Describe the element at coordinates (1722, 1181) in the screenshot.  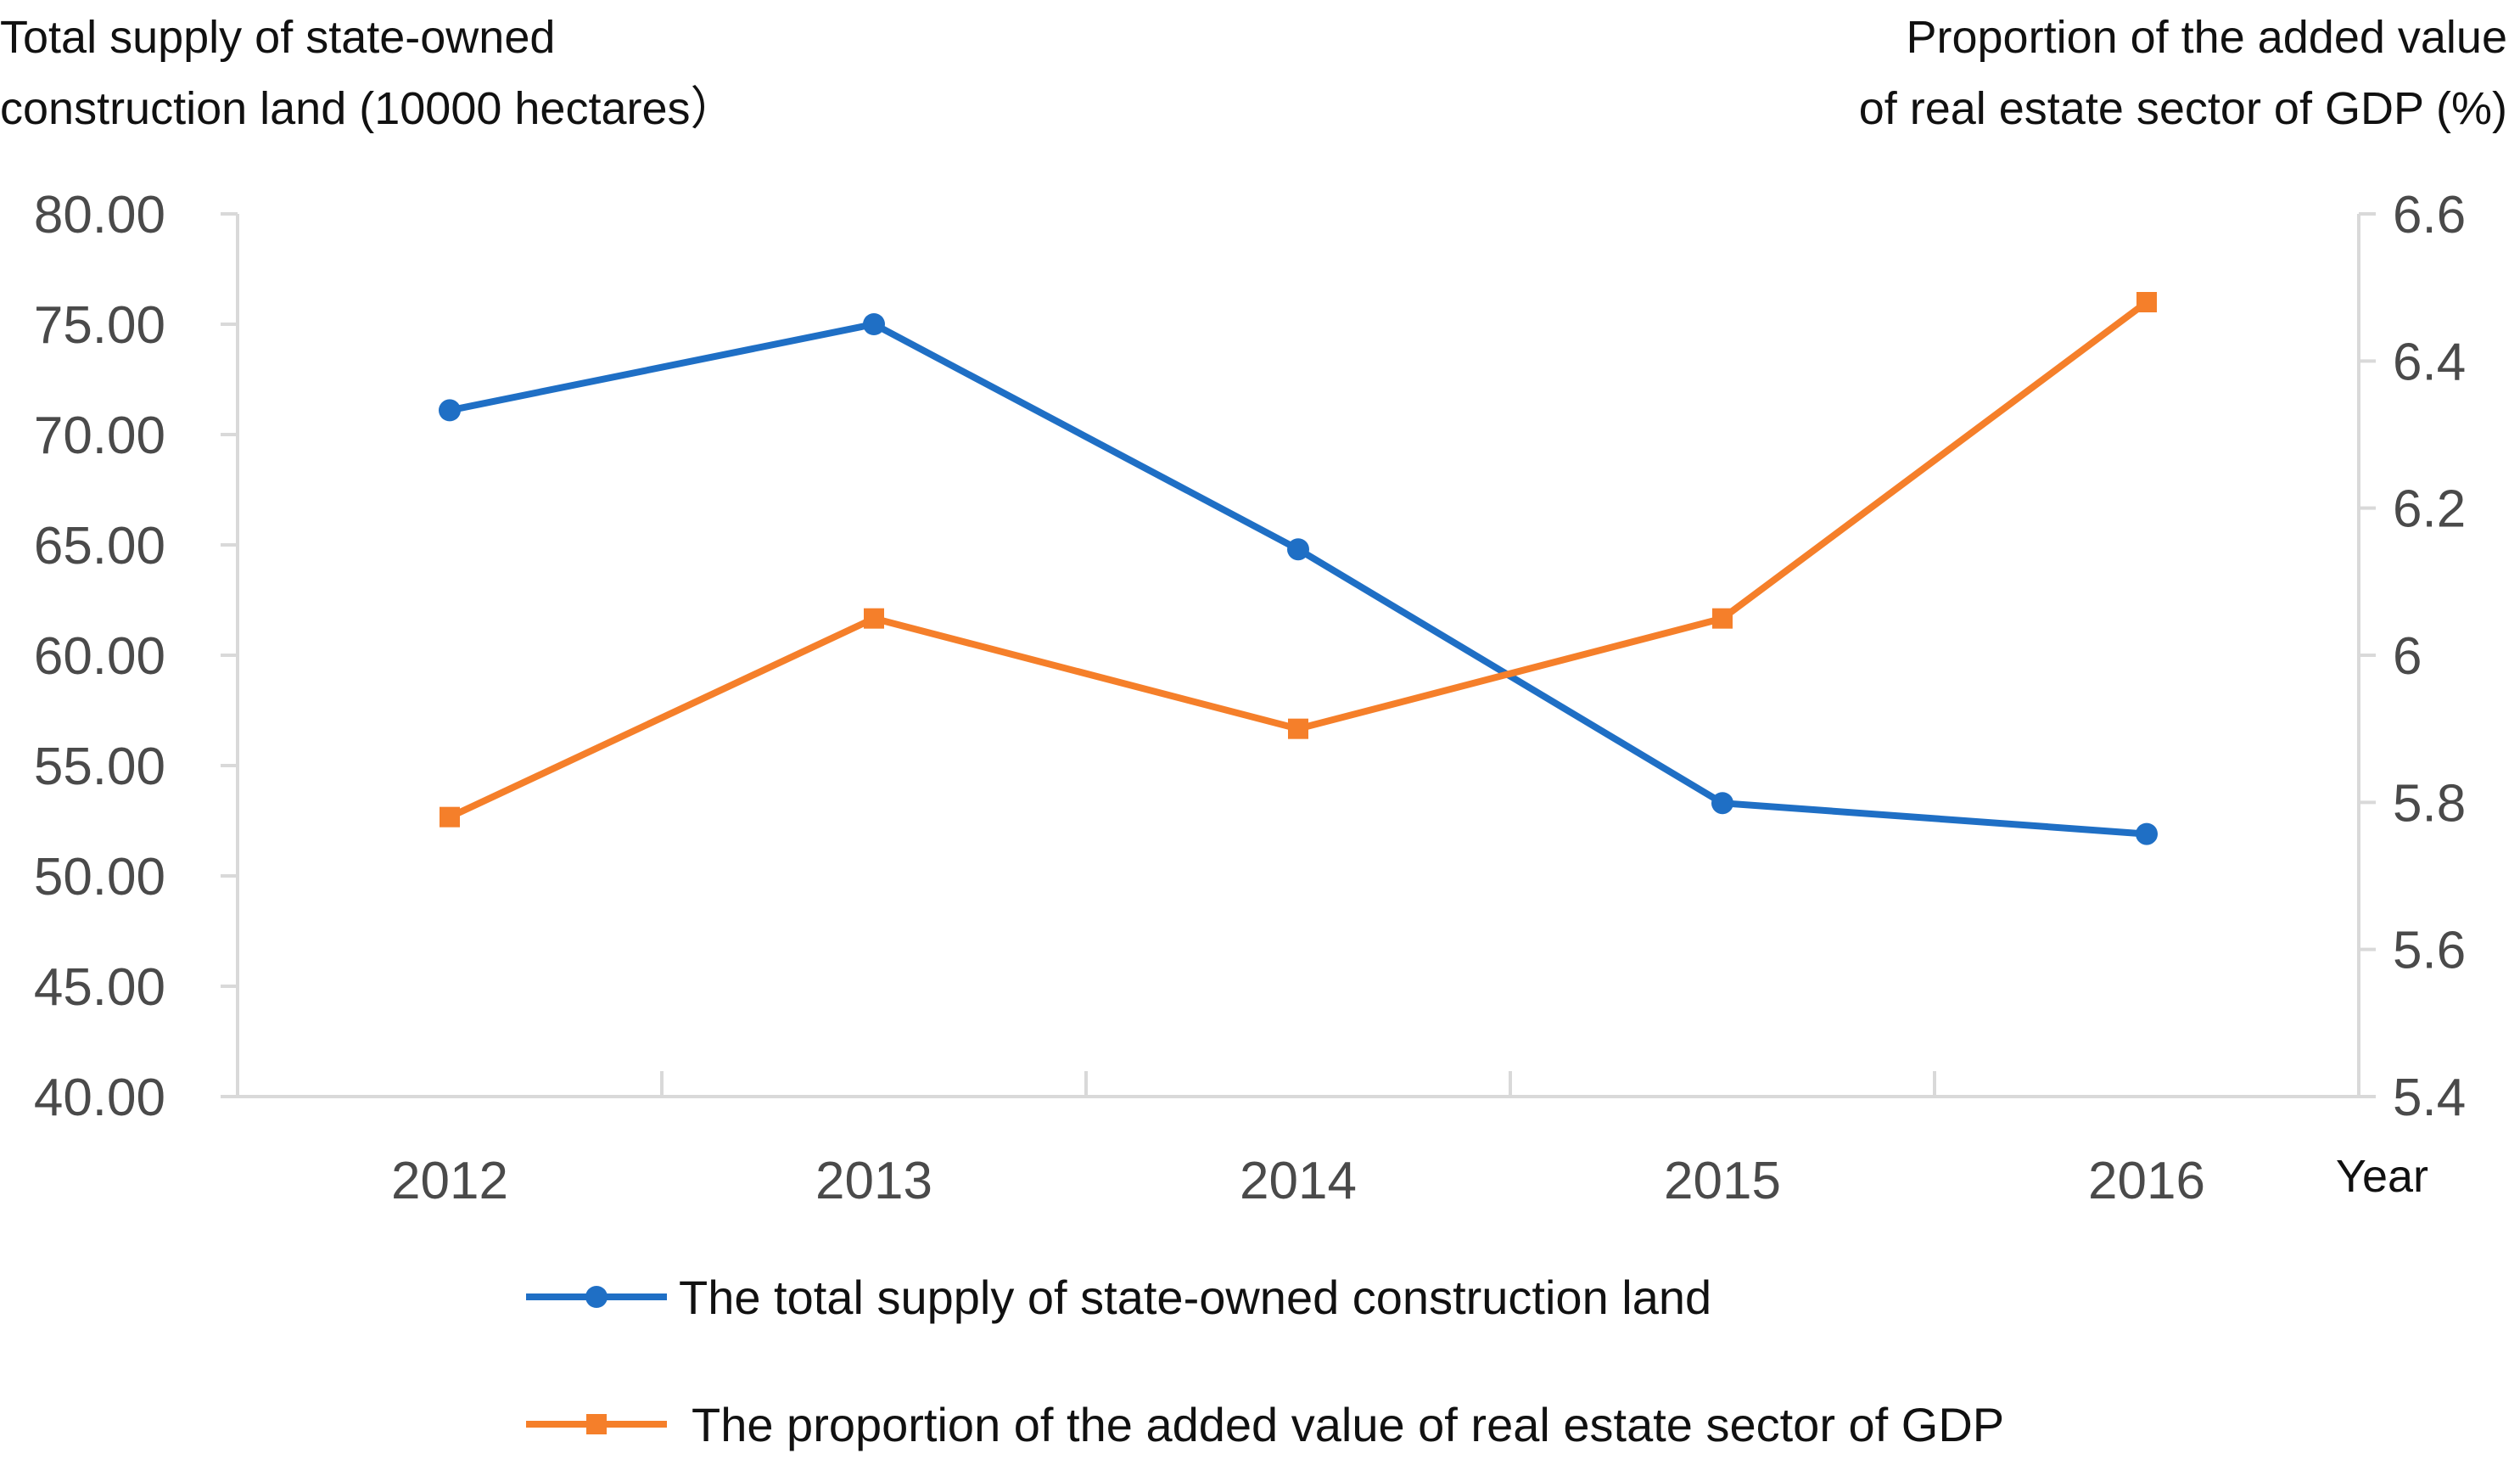
I see `x-tick-label: 2015` at that location.